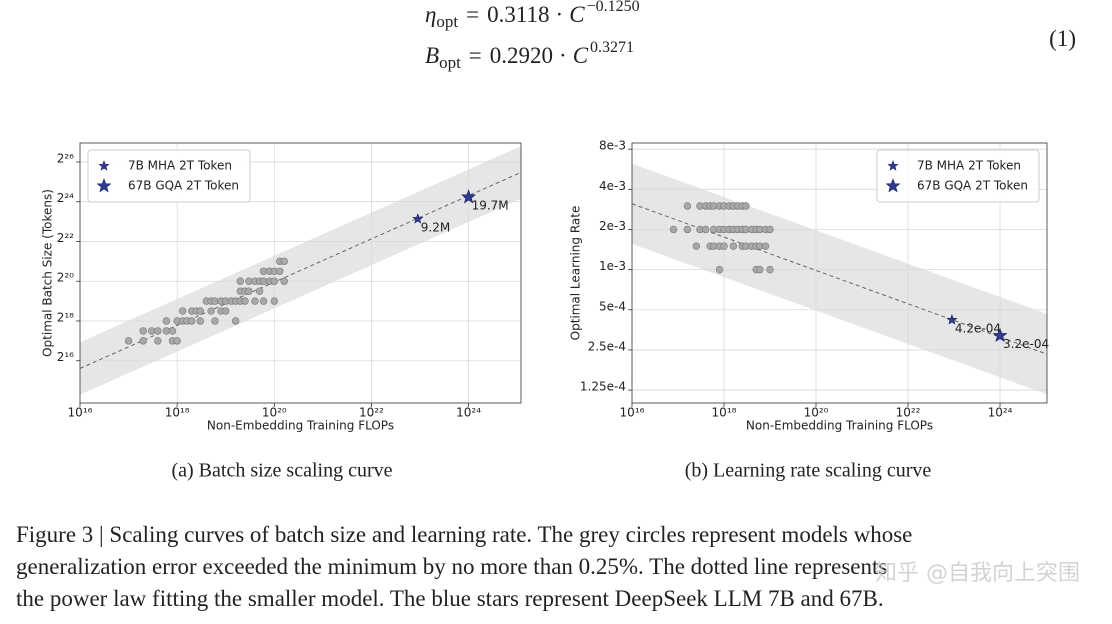  I want to click on equation-part: B, so click(432, 55).